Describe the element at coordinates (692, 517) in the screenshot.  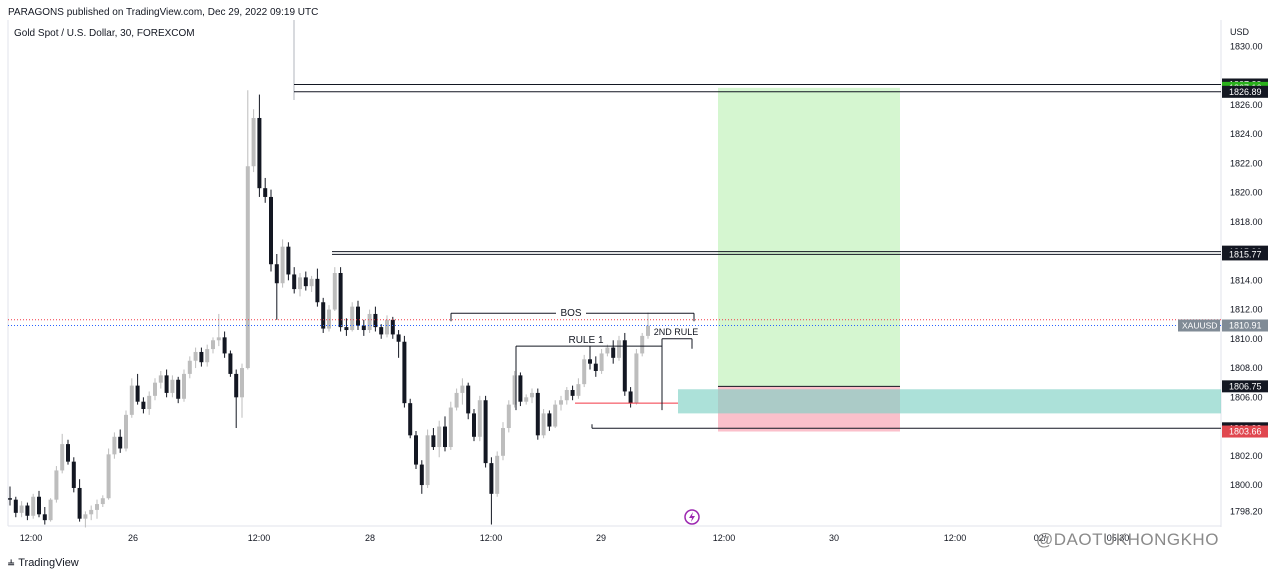
I see `lightning-icon` at that location.